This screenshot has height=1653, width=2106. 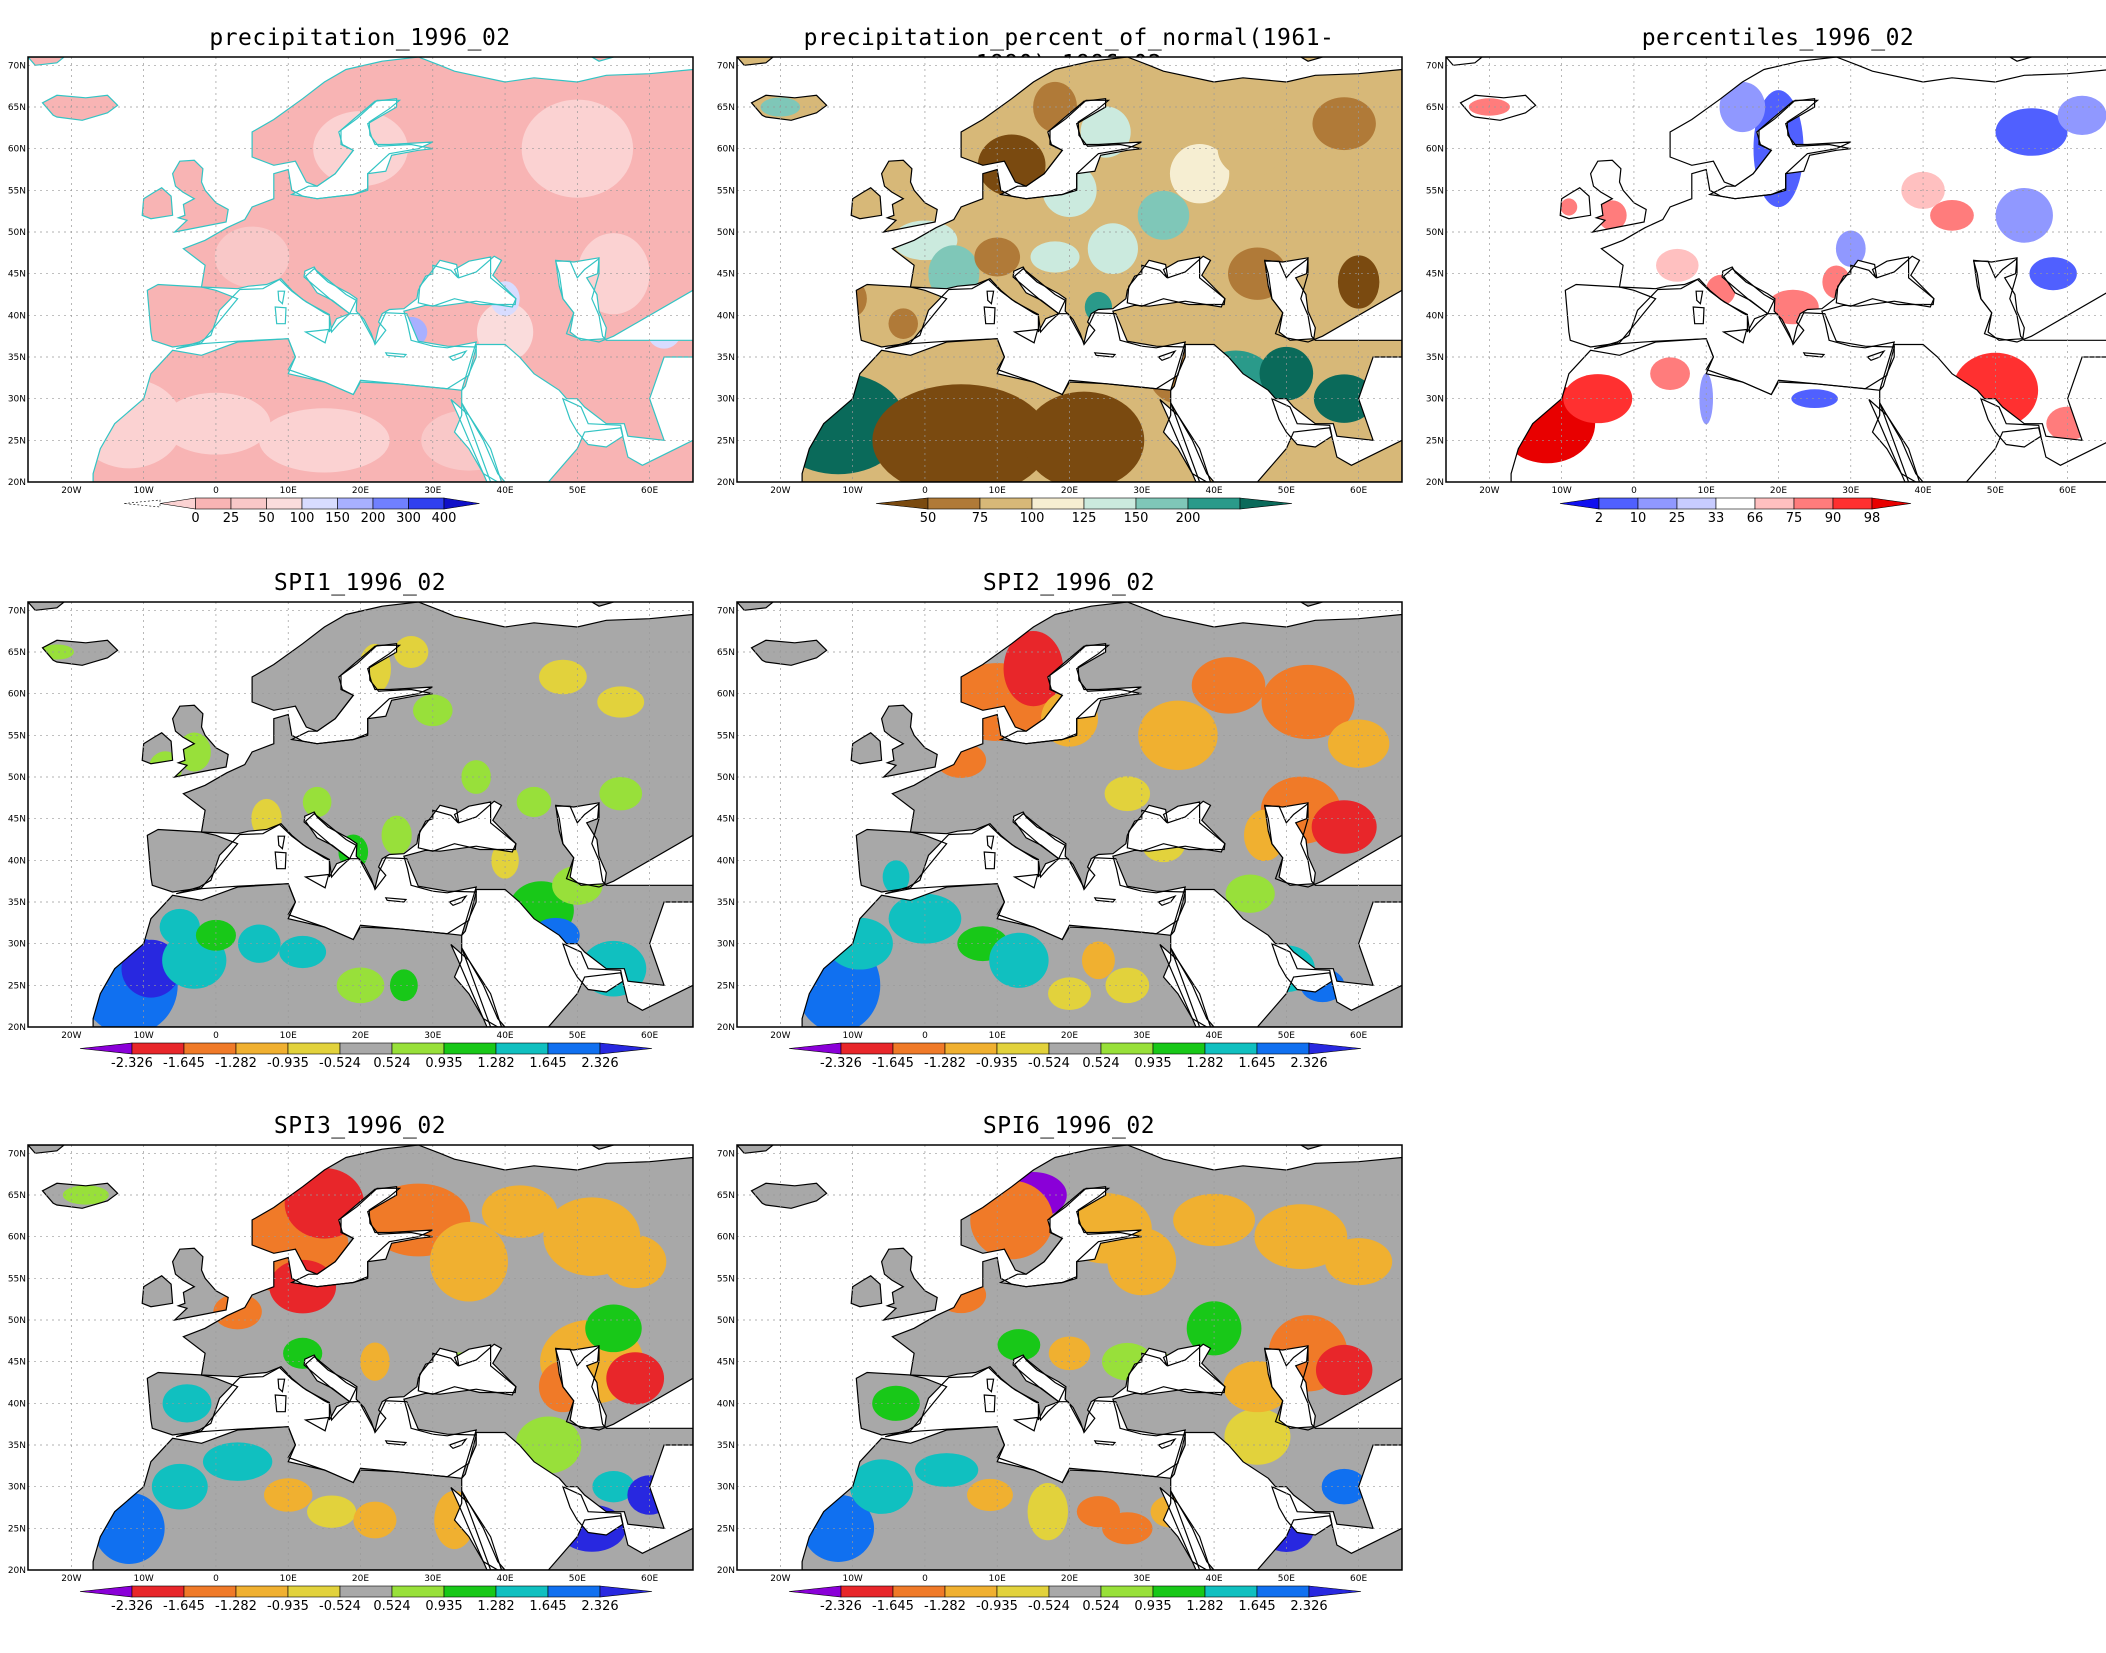 What do you see at coordinates (990, 1385) in the screenshot?
I see `coastline-corsica` at bounding box center [990, 1385].